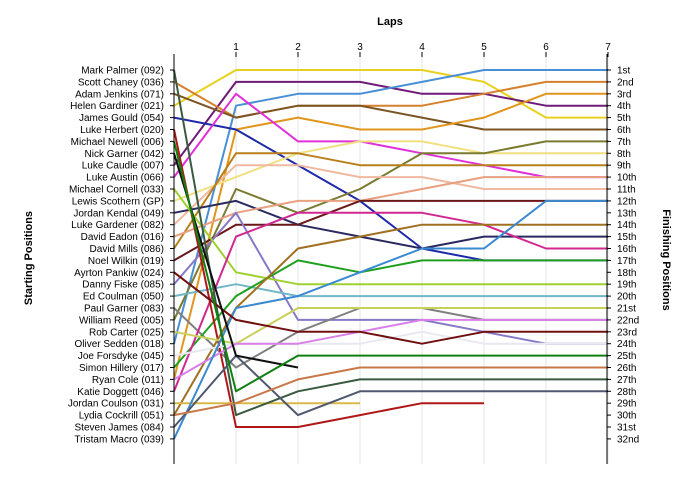  What do you see at coordinates (626, 249) in the screenshot?
I see `finishing-position-16: 16th` at bounding box center [626, 249].